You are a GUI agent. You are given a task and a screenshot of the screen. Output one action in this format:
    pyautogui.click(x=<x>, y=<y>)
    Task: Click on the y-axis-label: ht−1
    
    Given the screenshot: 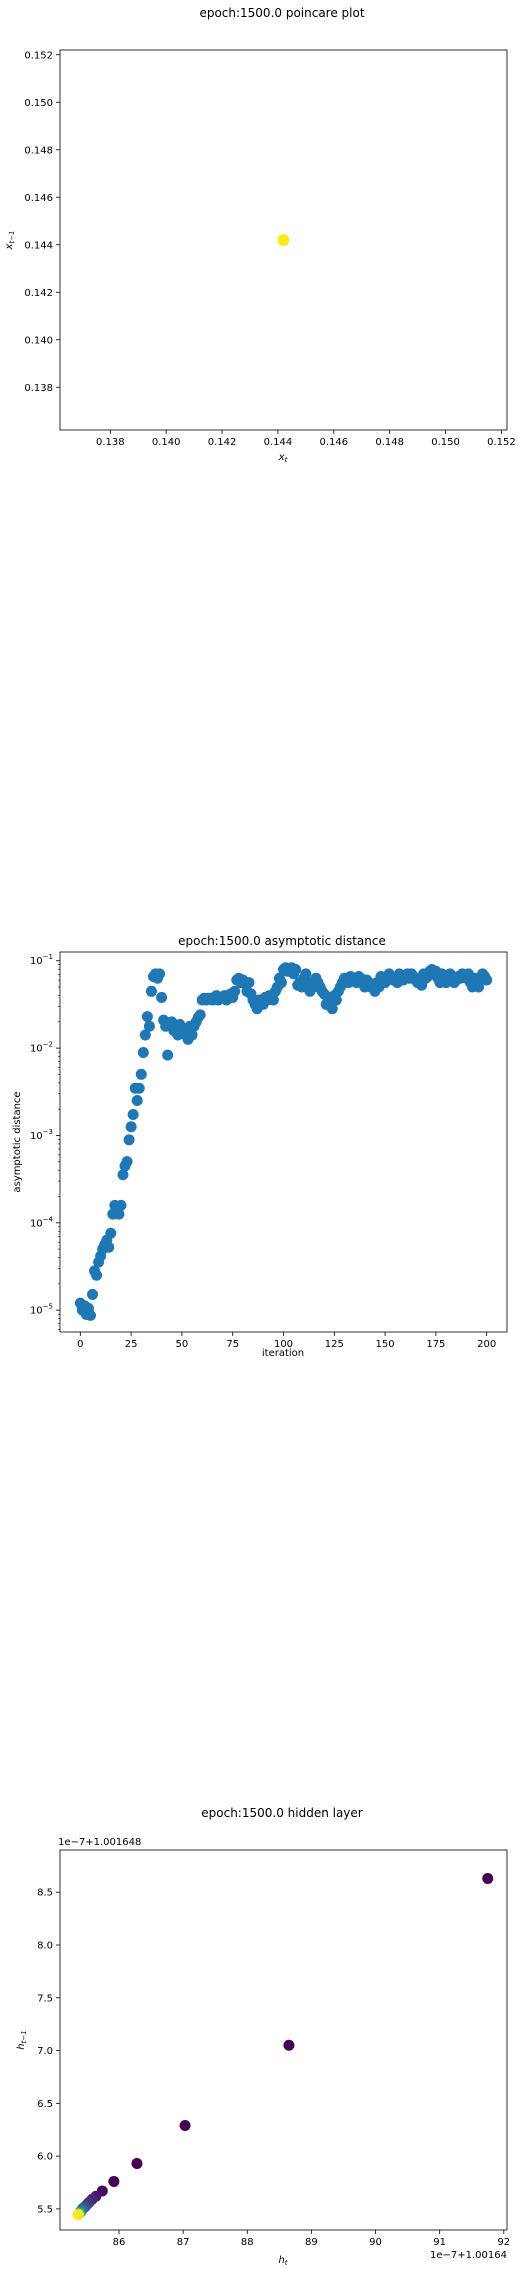 What is the action you would take?
    pyautogui.click(x=22, y=2039)
    